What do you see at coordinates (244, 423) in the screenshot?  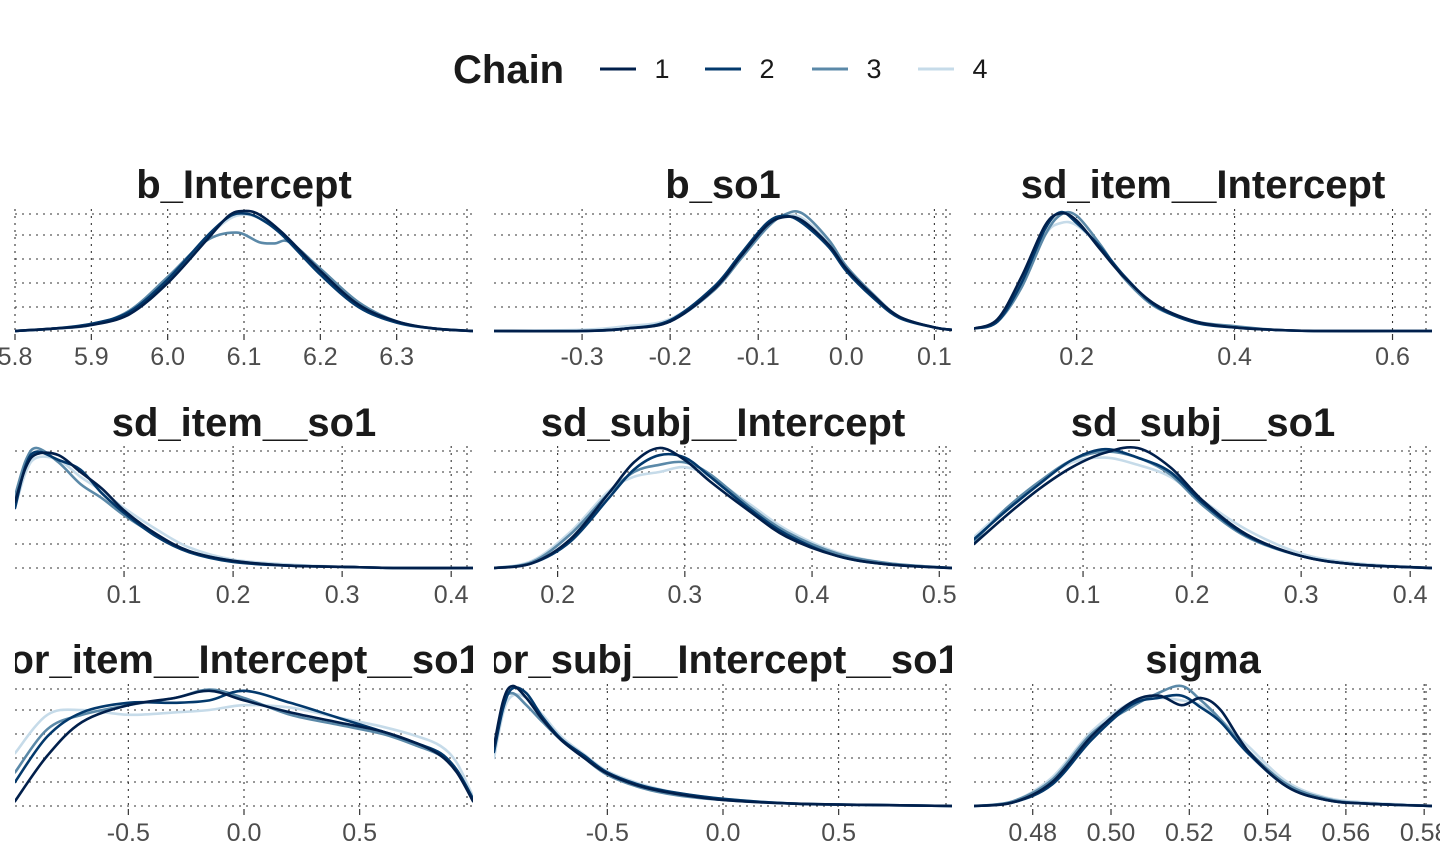 I see `panel-title: sd_item__so1` at bounding box center [244, 423].